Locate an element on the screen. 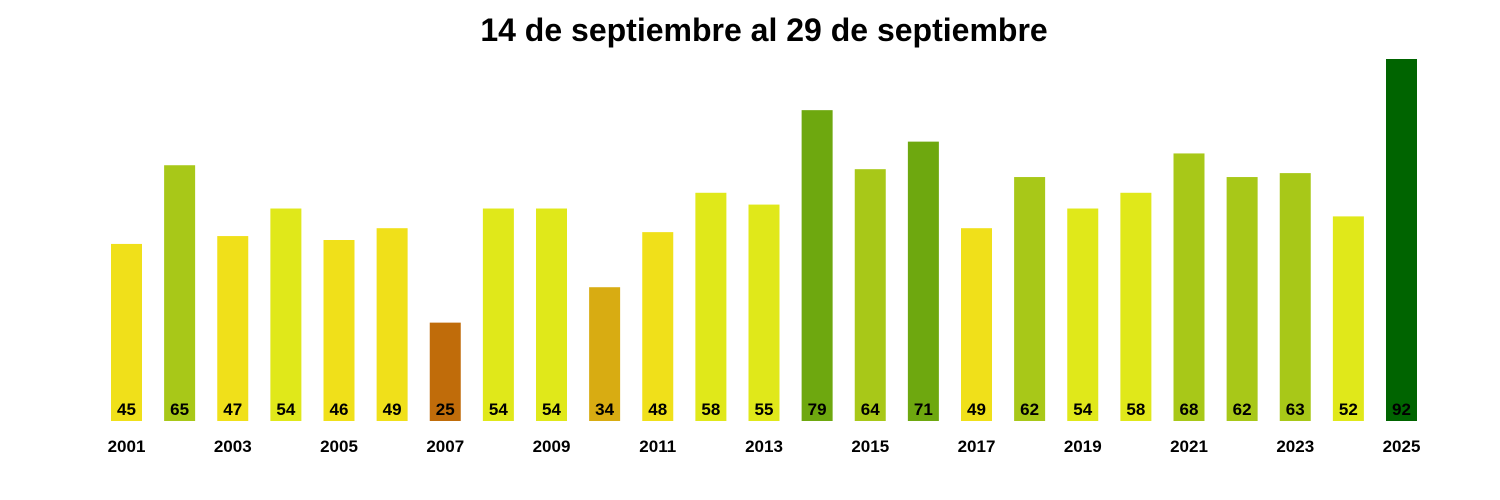  x-tick-label: 2007 is located at coordinates (445, 446).